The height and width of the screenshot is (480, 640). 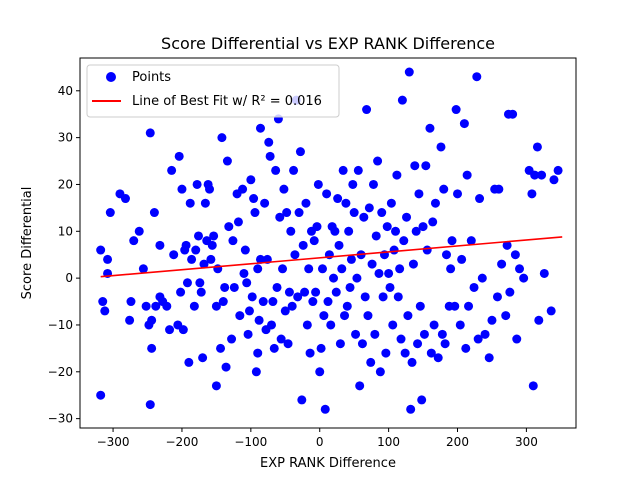 What do you see at coordinates (111, 77) in the screenshot?
I see `legend-points-marker` at bounding box center [111, 77].